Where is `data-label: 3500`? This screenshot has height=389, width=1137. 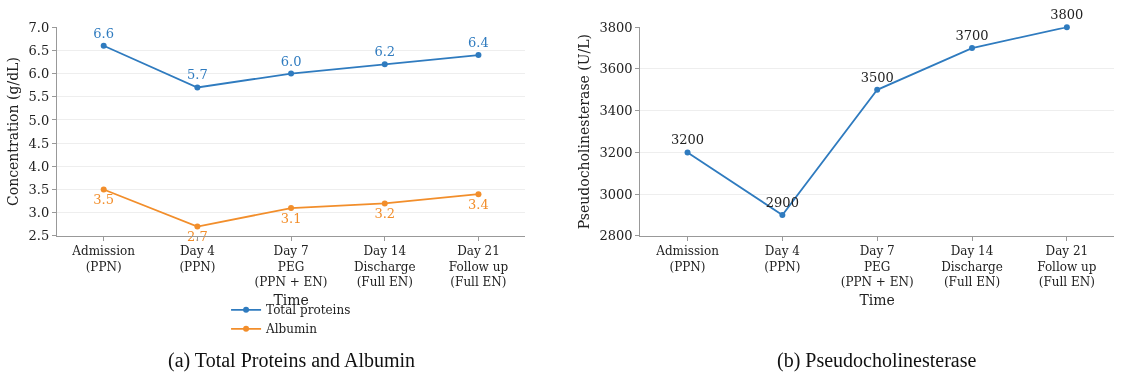 data-label: 3500 is located at coordinates (877, 77).